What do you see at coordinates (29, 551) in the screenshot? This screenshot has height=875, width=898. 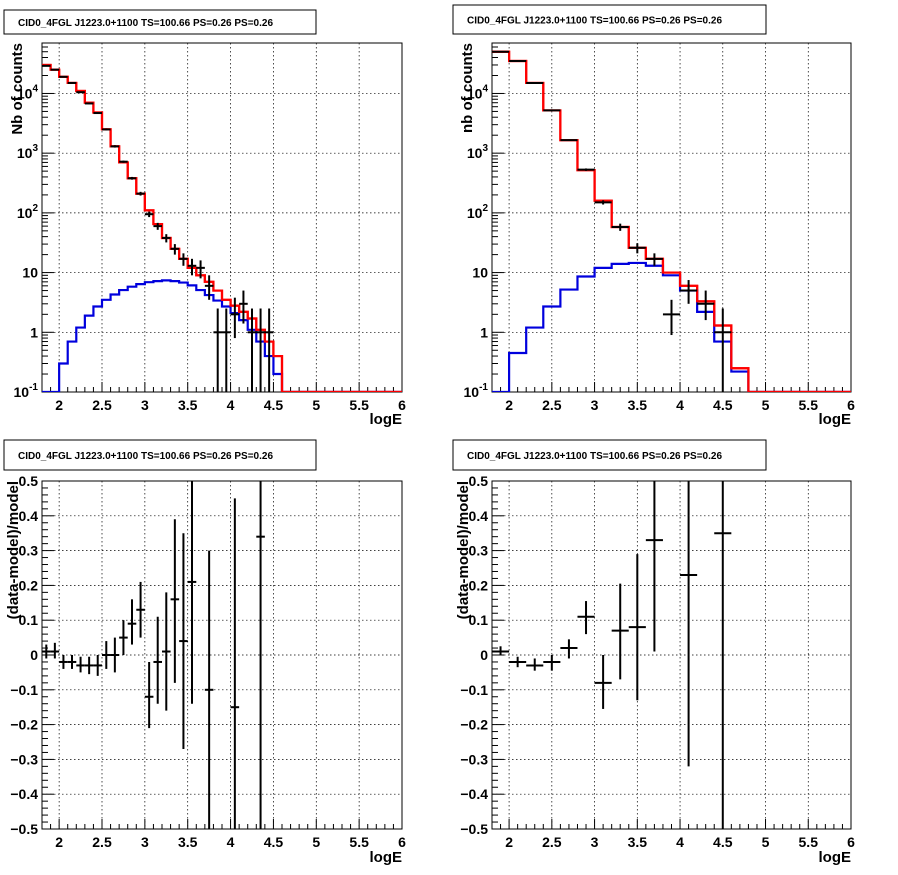 I see `y-tick-label: 0.3` at bounding box center [29, 551].